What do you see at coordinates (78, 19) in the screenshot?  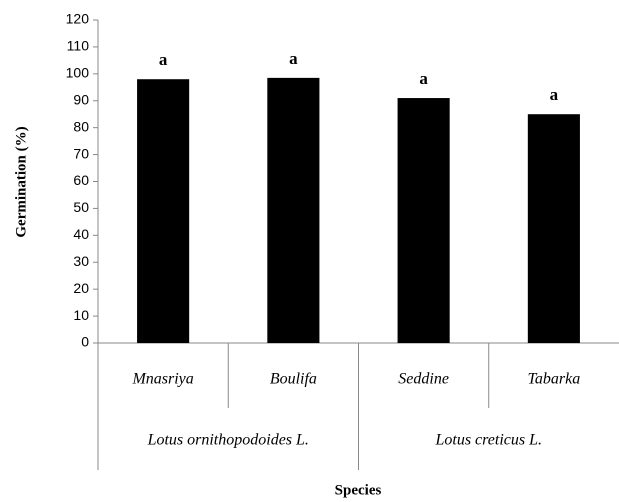 I see `y-tick-label: 120` at bounding box center [78, 19].